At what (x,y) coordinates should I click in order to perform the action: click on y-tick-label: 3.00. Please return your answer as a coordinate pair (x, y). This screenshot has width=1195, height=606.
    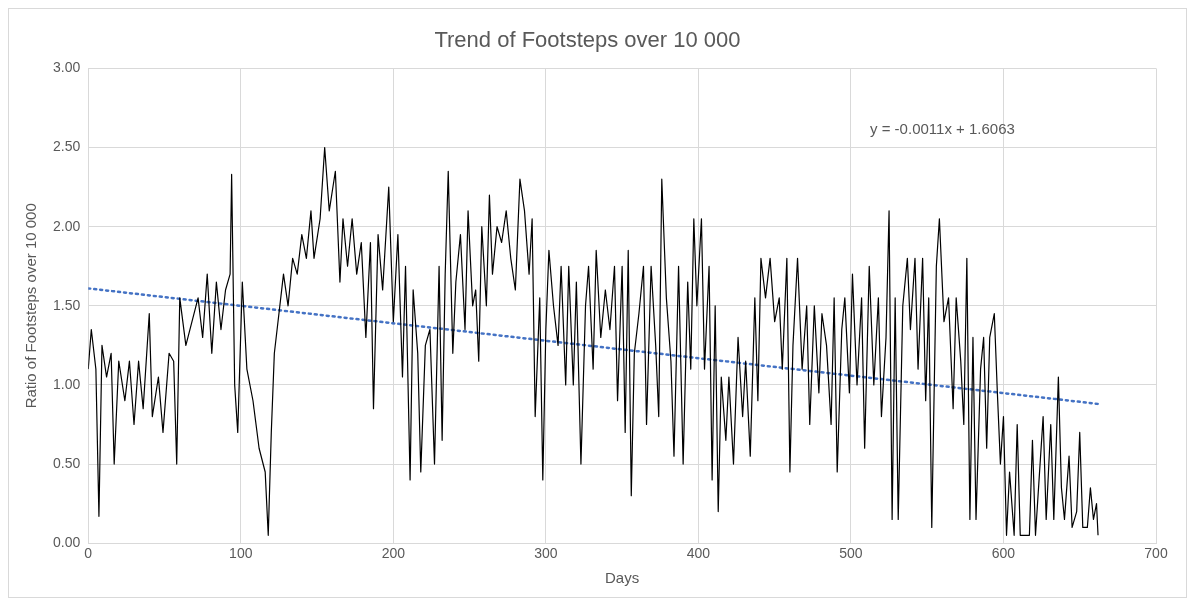
    Looking at the image, I should click on (67, 67).